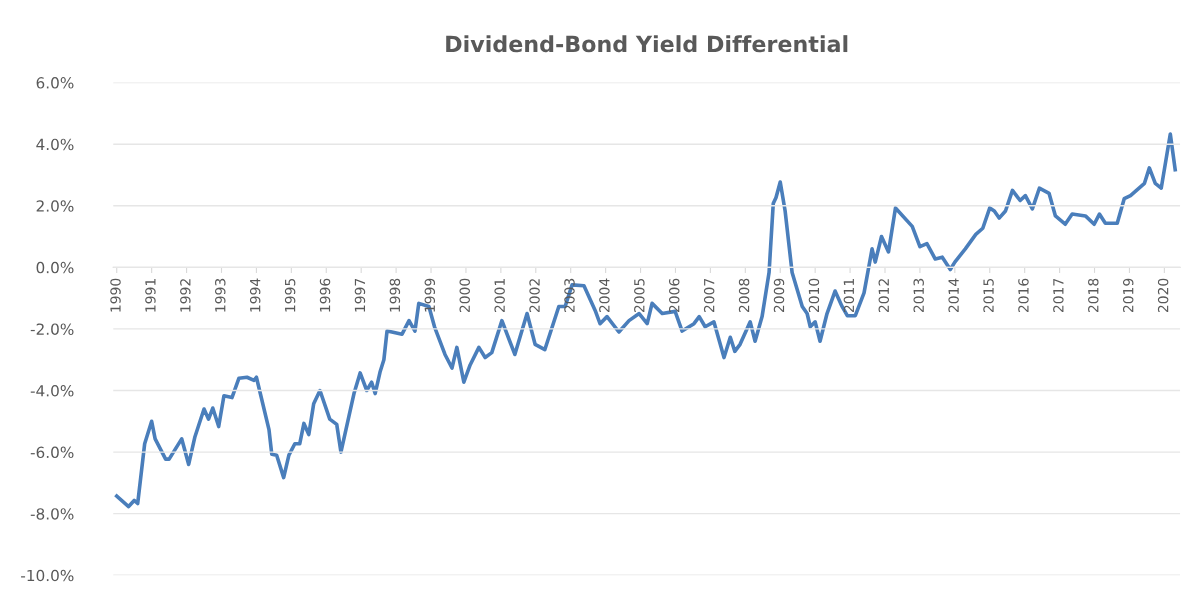 Image resolution: width=1192 pixels, height=590 pixels. What do you see at coordinates (744, 295) in the screenshot?
I see `x-tick-label: 2008` at bounding box center [744, 295].